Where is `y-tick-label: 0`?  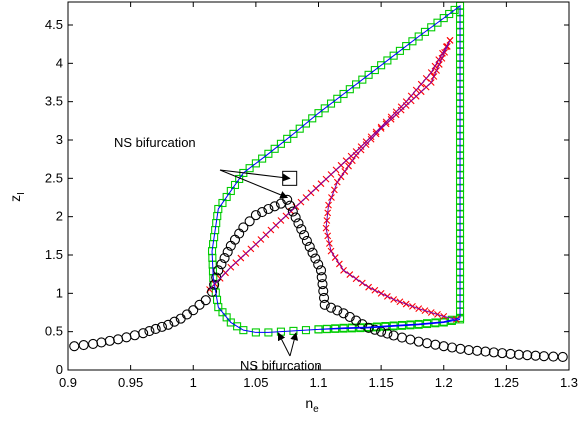
y-tick-label: 0 is located at coordinates (59, 369).